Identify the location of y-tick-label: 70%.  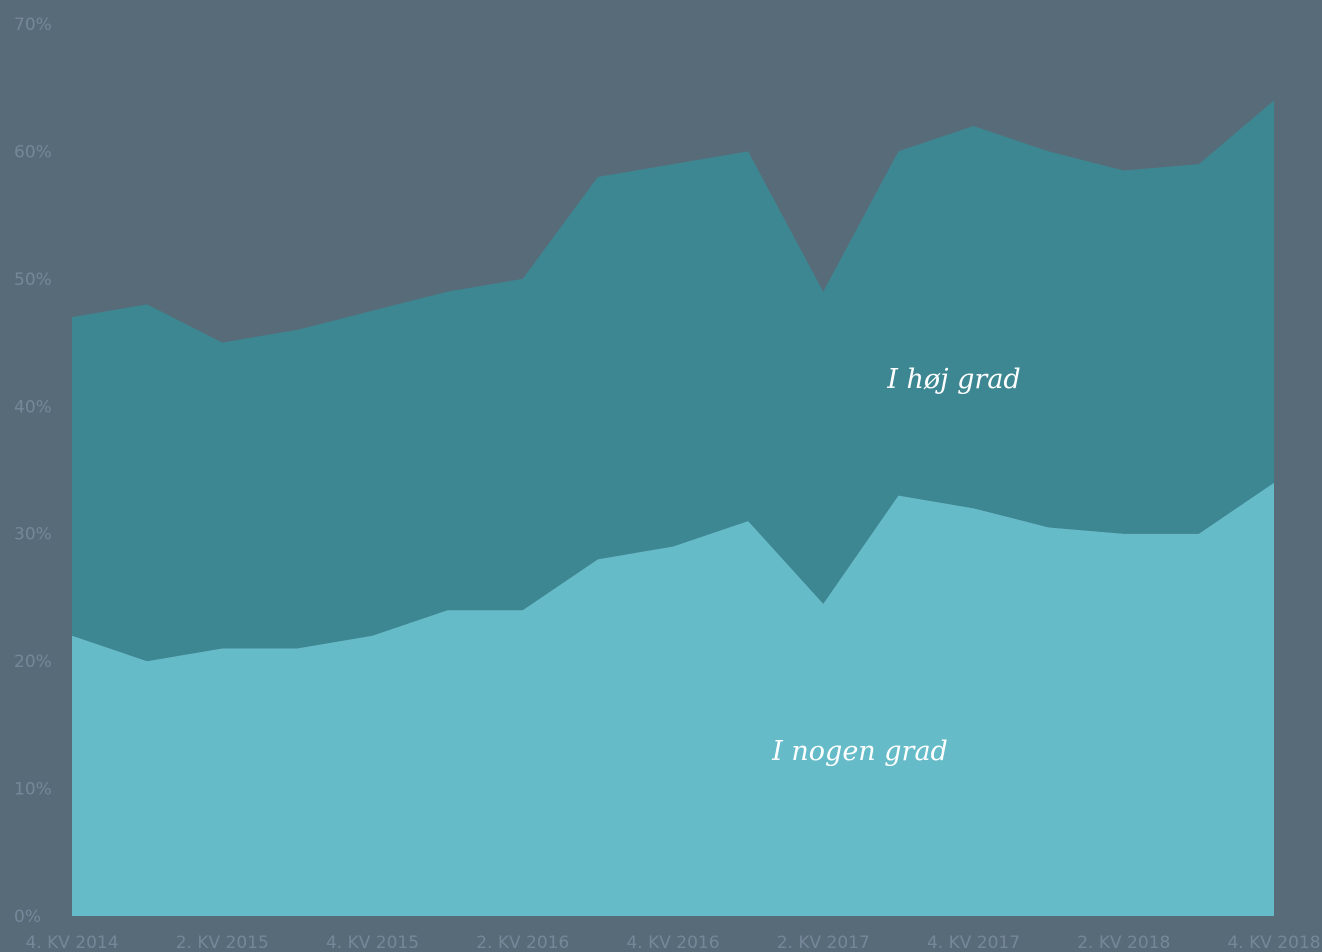
(33, 25).